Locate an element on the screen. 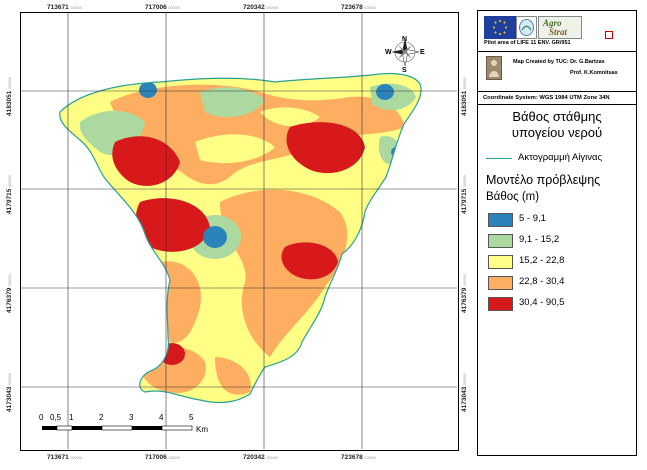 The height and width of the screenshot is (470, 647). coord-bottom: 723678 000000 is located at coordinates (359, 457).